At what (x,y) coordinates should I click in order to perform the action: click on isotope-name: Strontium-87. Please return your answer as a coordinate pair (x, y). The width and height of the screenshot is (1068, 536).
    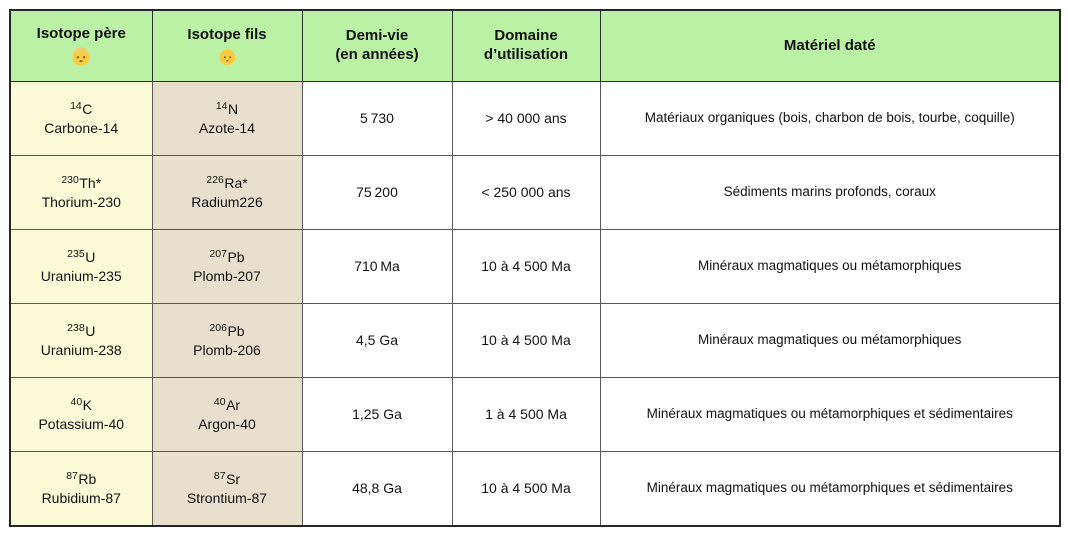
    Looking at the image, I should click on (227, 497).